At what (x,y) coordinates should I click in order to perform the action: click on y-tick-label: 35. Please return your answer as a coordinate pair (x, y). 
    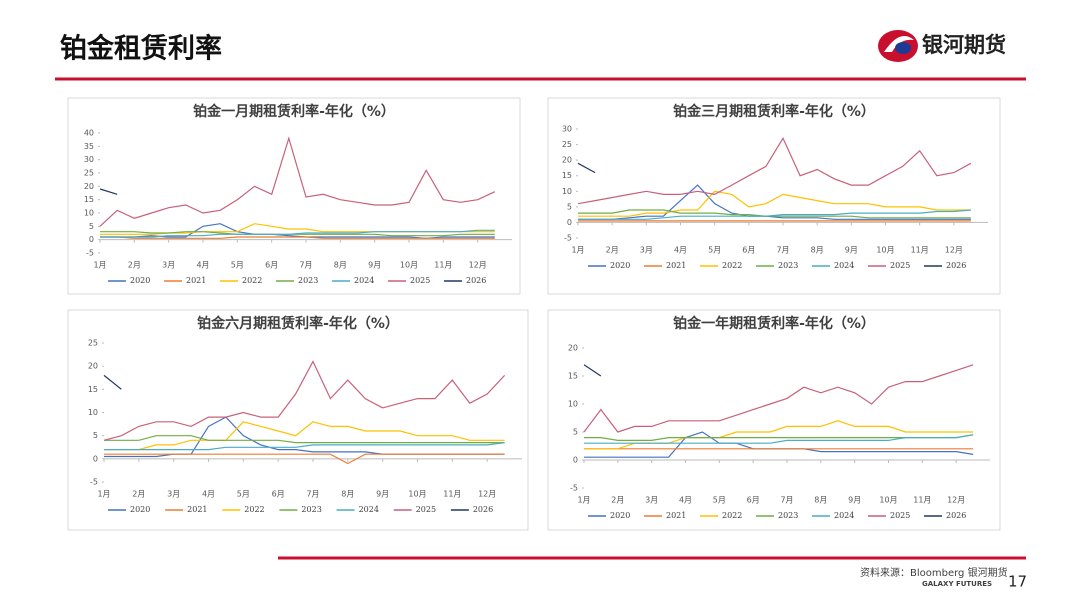
    Looking at the image, I should click on (89, 146).